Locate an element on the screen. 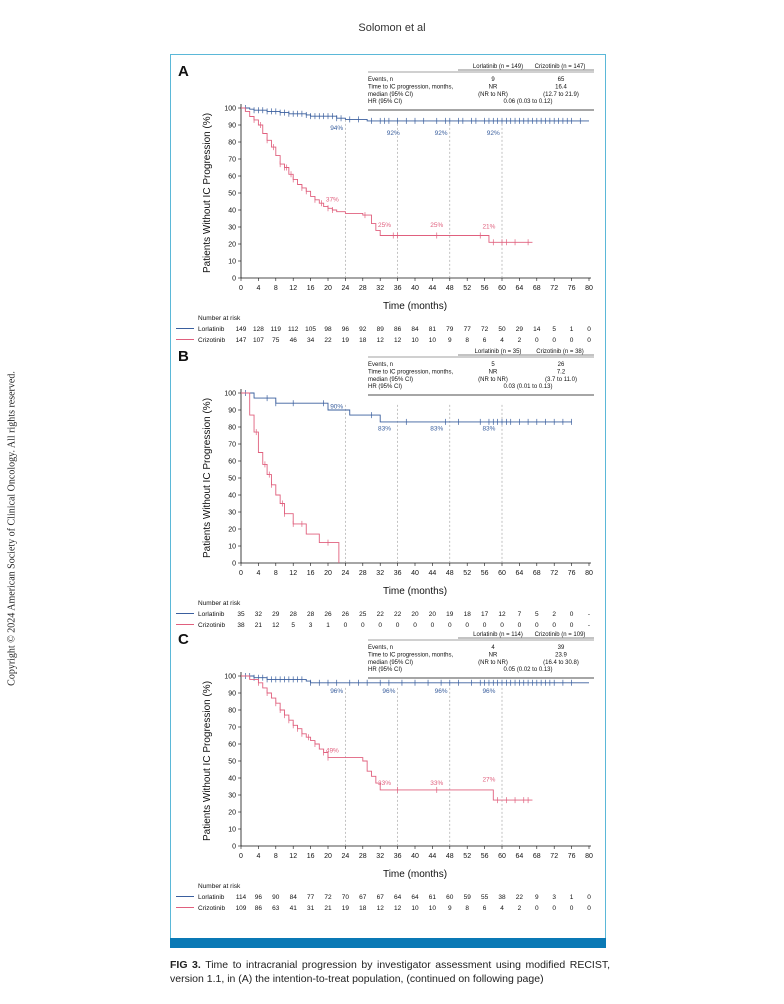 This screenshot has height=1004, width=784. risk-value: 67 is located at coordinates (363, 897).